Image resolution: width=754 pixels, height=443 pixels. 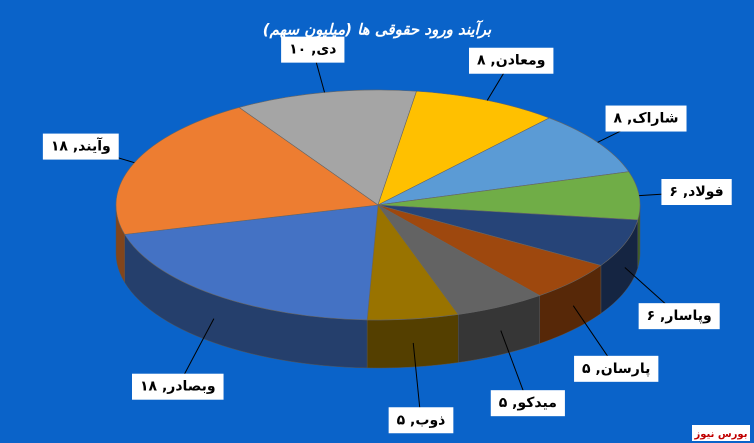 I want to click on data-label: فولاد, ۶, so click(x=696, y=192).